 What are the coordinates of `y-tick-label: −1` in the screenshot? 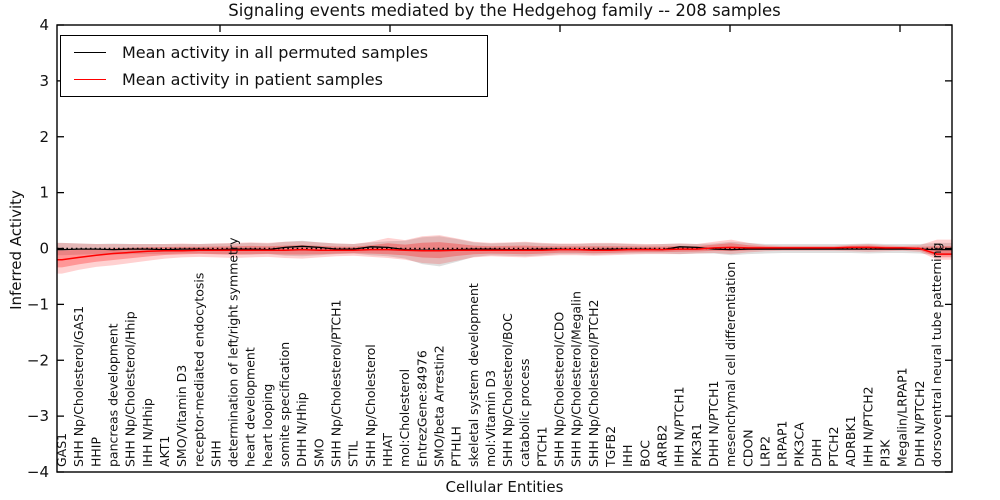 It's located at (38, 304).